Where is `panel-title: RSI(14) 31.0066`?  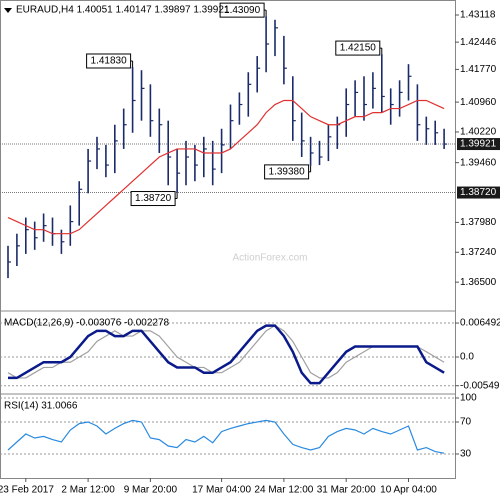 panel-title: RSI(14) 31.0066 is located at coordinates (41, 406).